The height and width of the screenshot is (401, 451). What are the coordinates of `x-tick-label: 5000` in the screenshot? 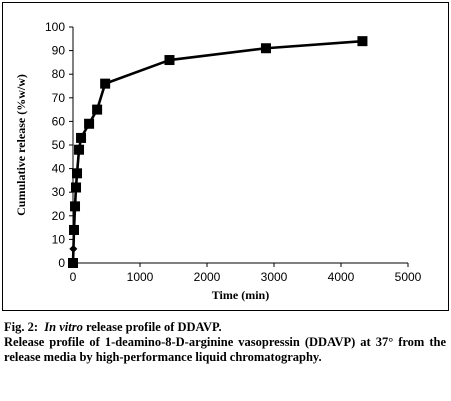 It's located at (408, 277).